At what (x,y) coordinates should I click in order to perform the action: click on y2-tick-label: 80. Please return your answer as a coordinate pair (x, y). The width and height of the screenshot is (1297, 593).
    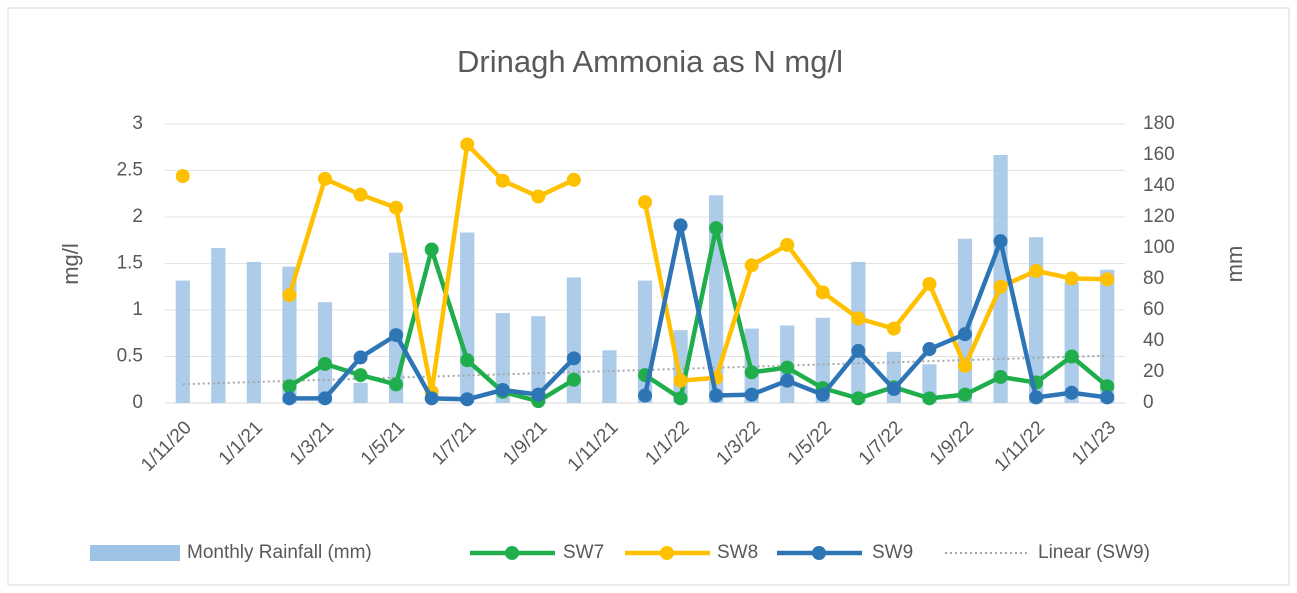
    Looking at the image, I should click on (1153, 278).